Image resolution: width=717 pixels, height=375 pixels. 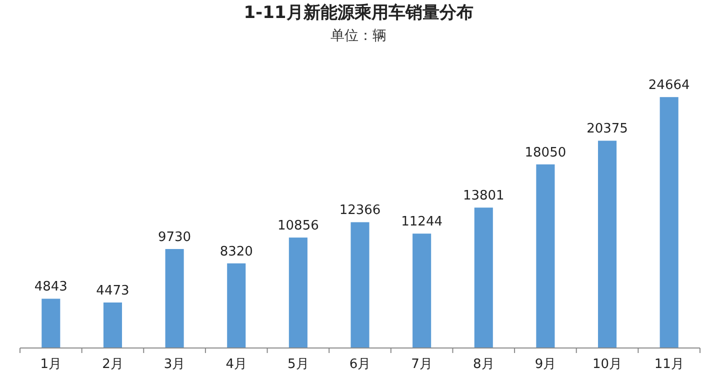 What do you see at coordinates (669, 364) in the screenshot?
I see `x-tick-label: 11月` at bounding box center [669, 364].